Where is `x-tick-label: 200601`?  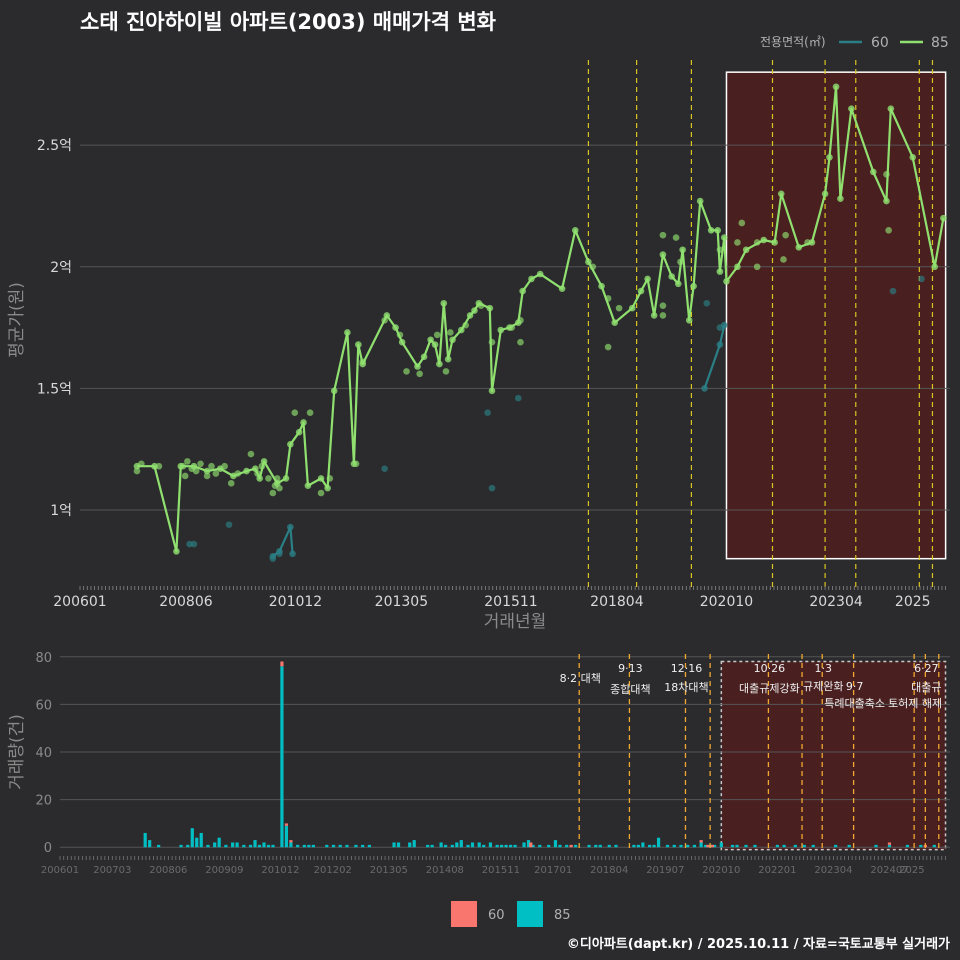 x-tick-label: 200601 is located at coordinates (60, 870).